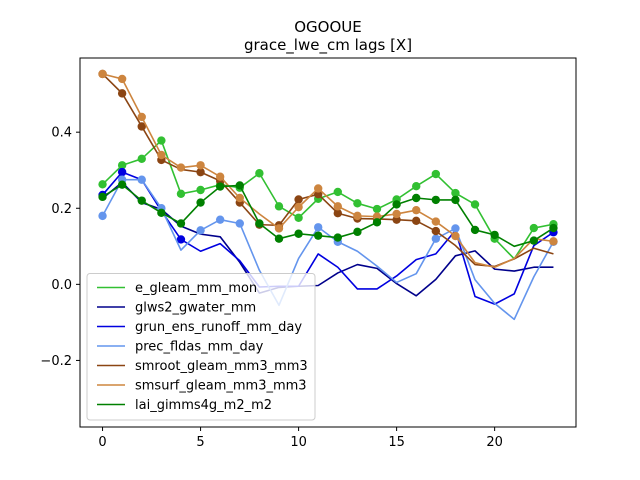 Image resolution: width=640 pixels, height=480 pixels. I want to click on x-tick-label: 10, so click(298, 442).